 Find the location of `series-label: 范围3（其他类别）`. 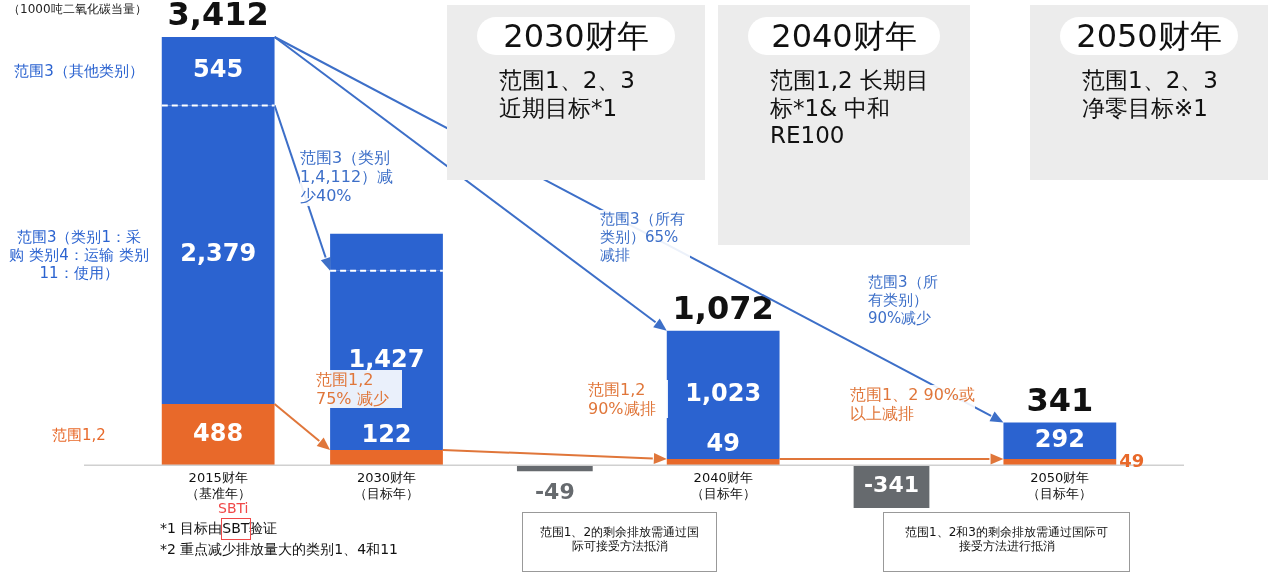

series-label: 范围3（其他类别） is located at coordinates (79, 71).